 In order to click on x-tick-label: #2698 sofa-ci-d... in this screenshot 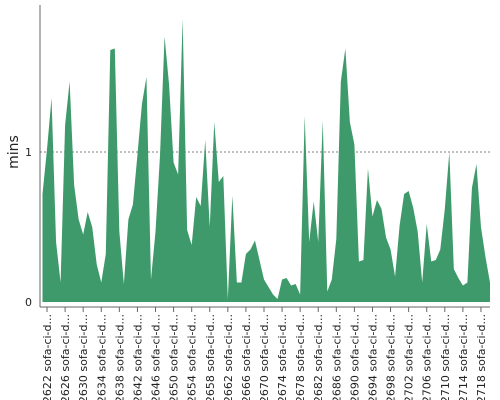, I will do `click(391, 357)`.